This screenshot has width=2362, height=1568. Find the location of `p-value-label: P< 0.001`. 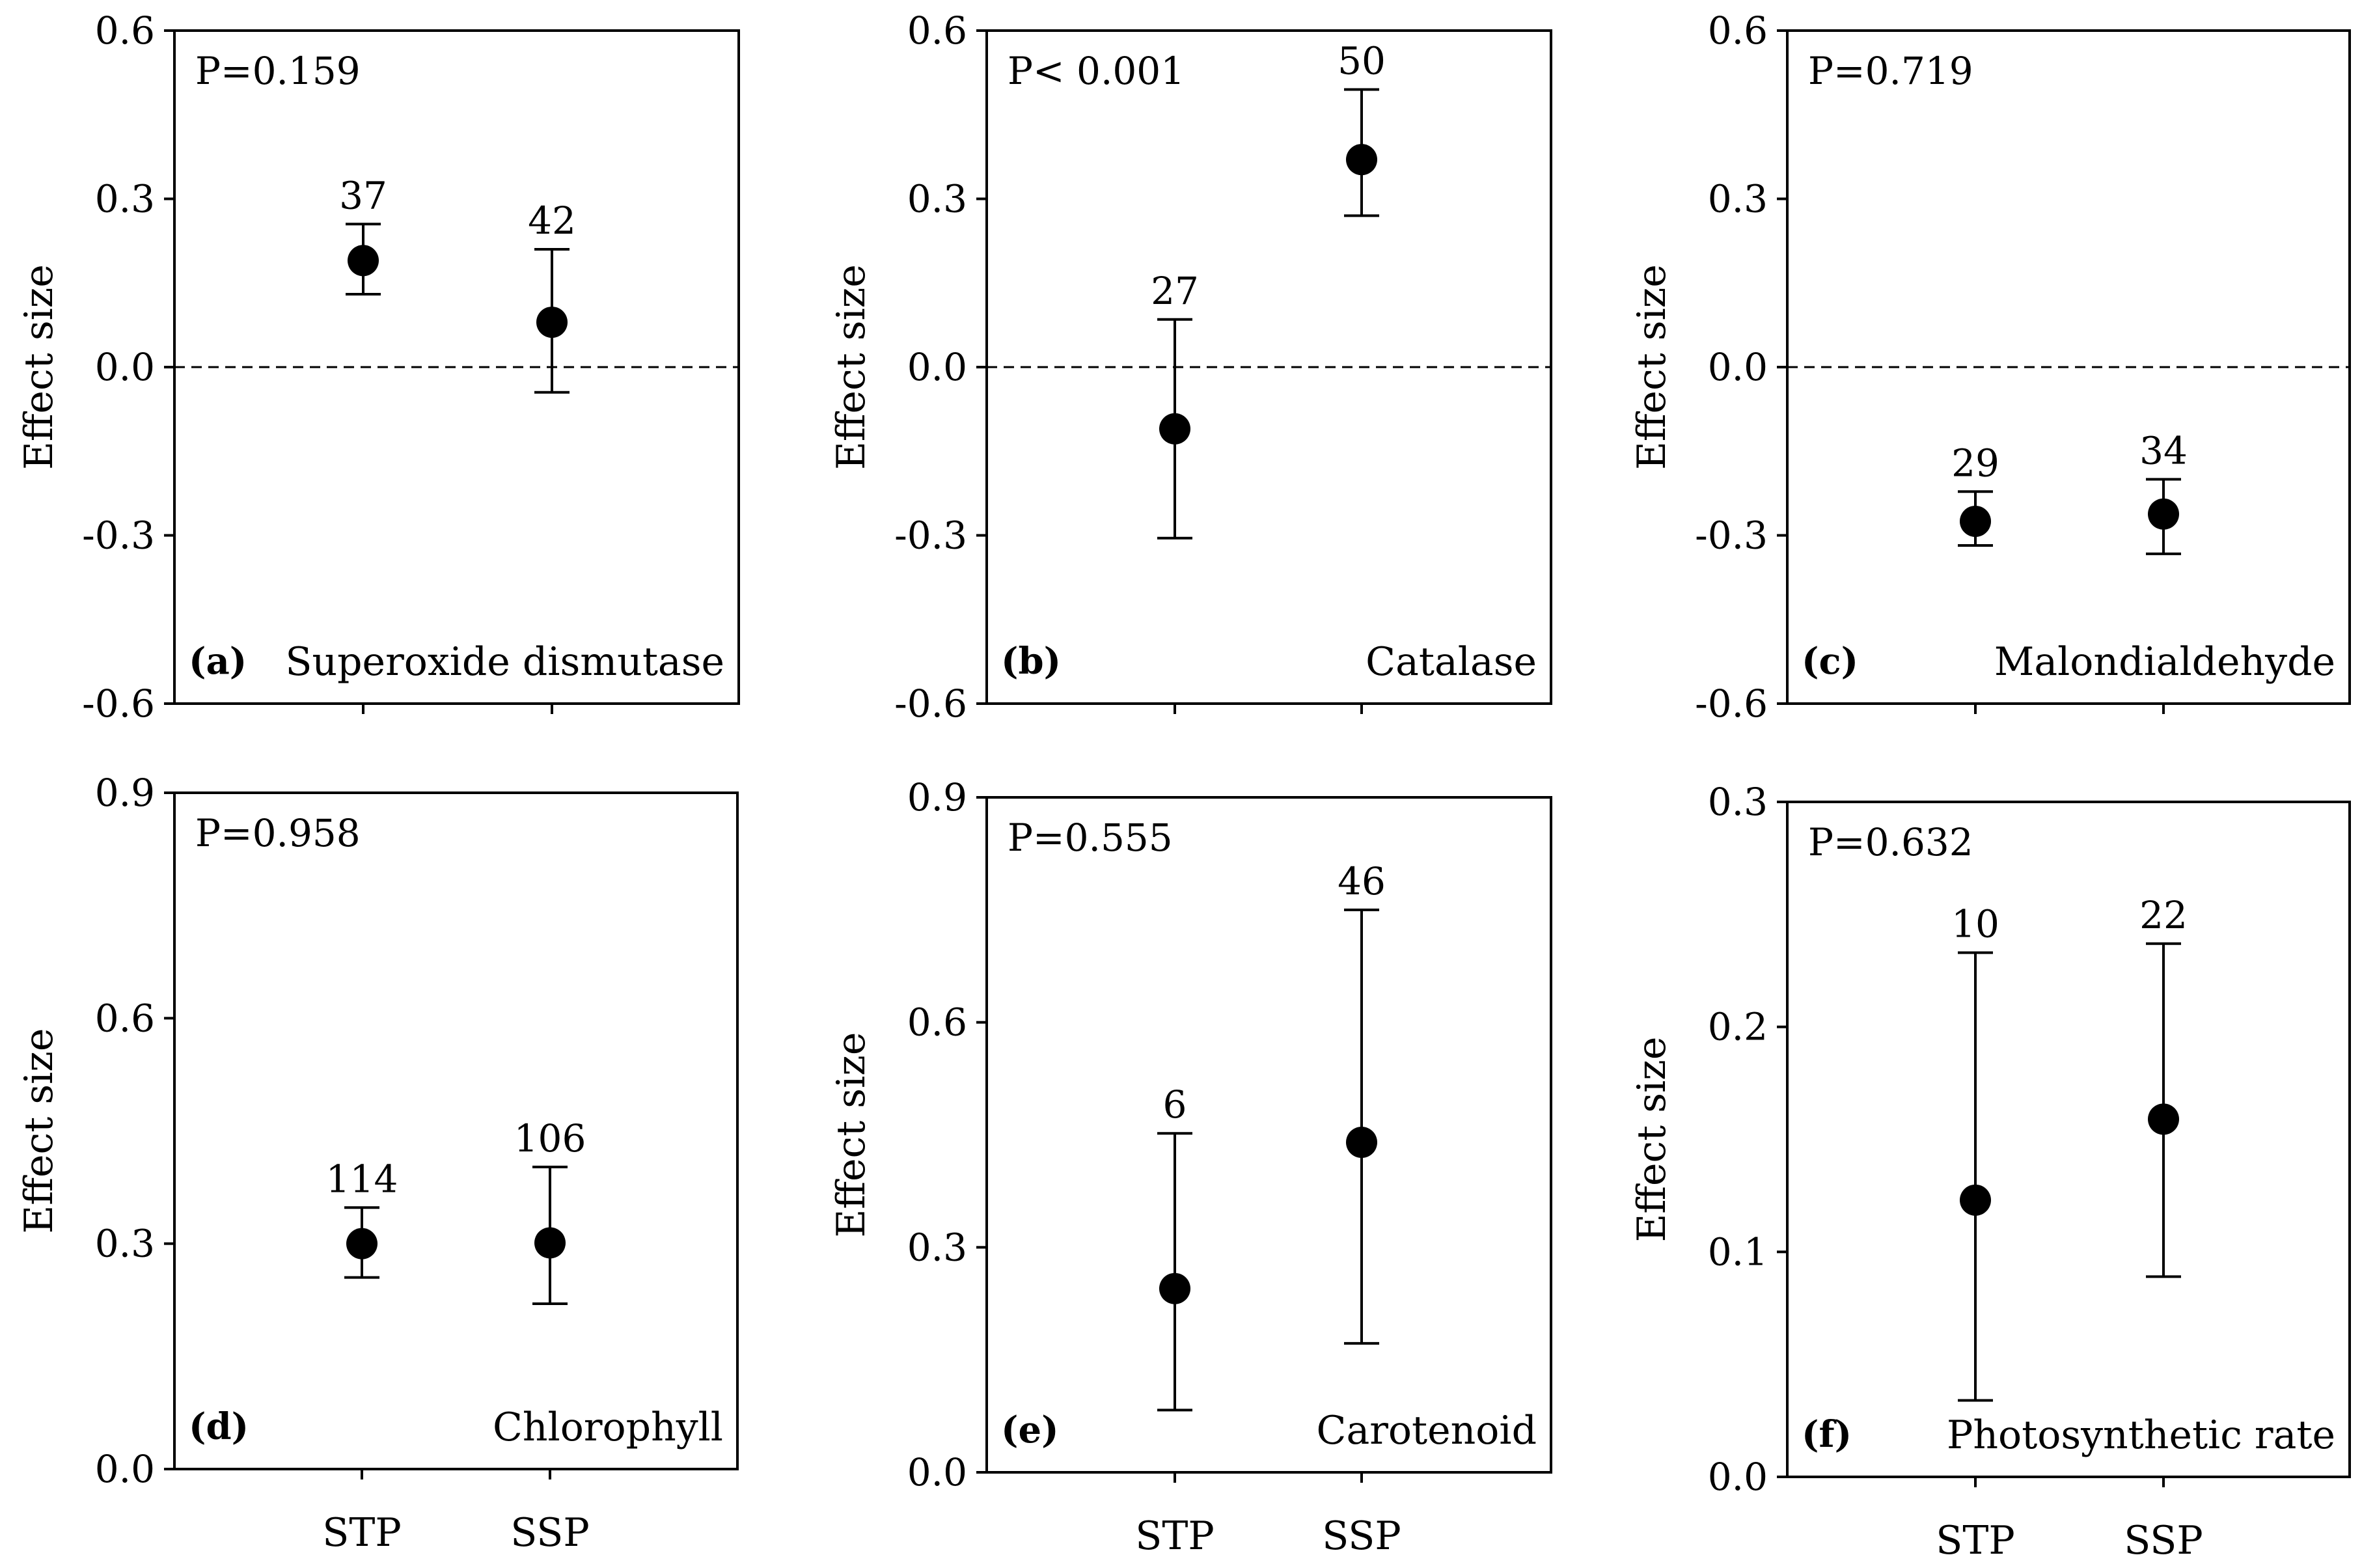

p-value-label: P< 0.001 is located at coordinates (1097, 71).